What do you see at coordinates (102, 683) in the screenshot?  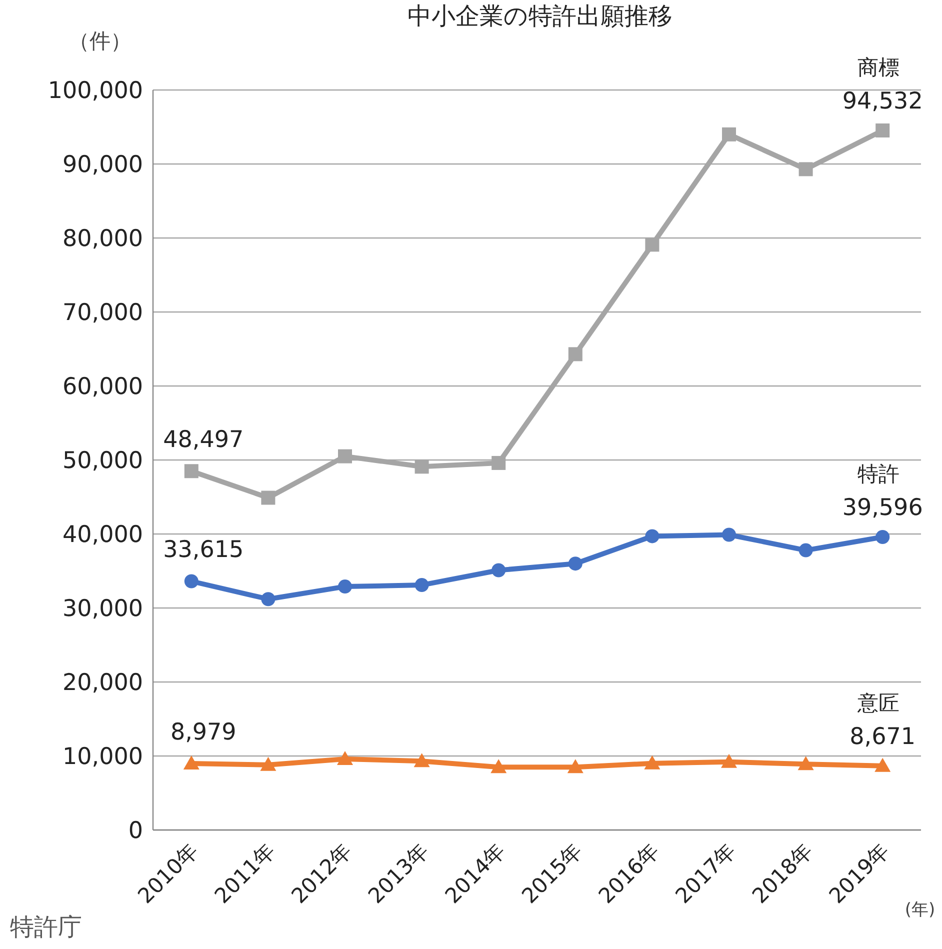 I see `y-tick-label: 20,000` at bounding box center [102, 683].